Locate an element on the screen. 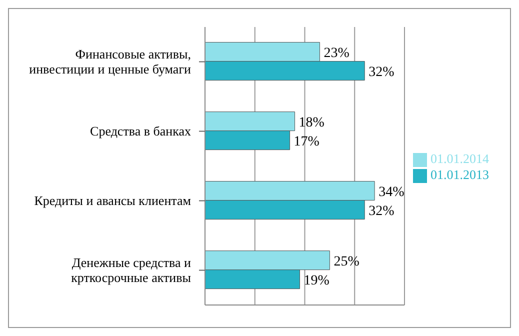 This screenshot has height=336, width=519. data-label: 23% is located at coordinates (337, 53).